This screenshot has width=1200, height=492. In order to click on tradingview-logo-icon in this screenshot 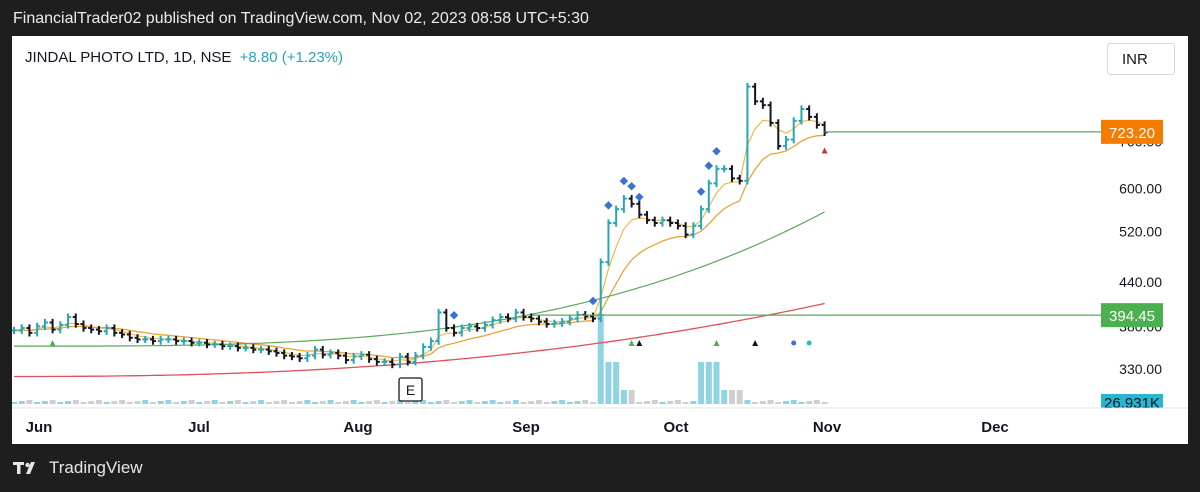, I will do `click(24, 468)`.